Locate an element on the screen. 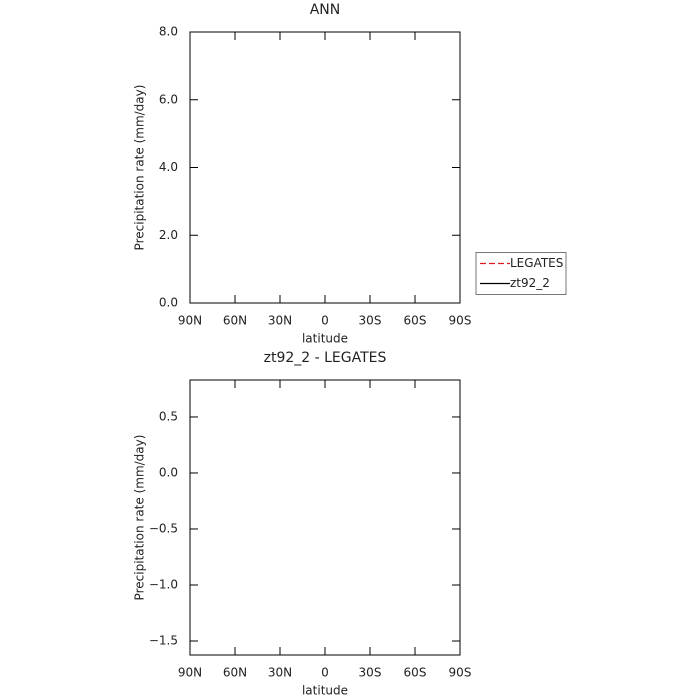  y-tick-label: −0.5 is located at coordinates (163, 528).